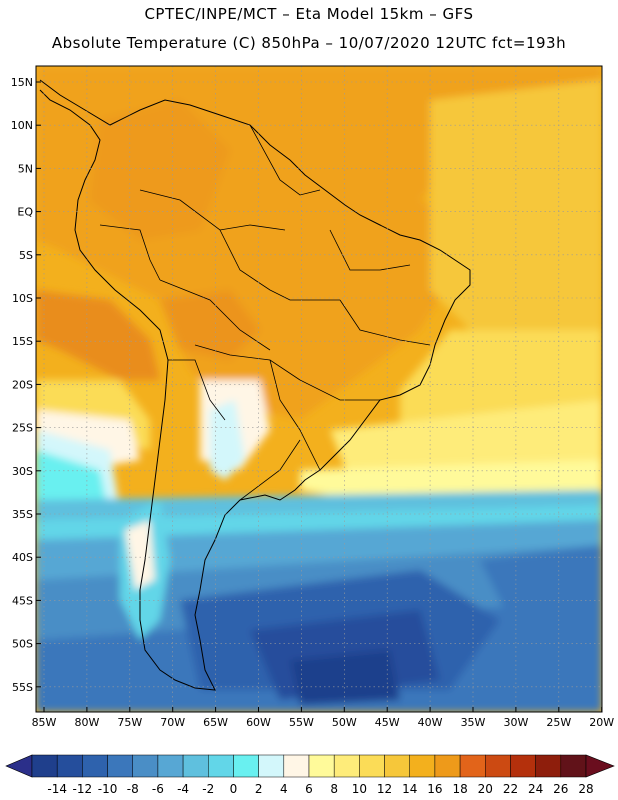 The image size is (618, 800). Describe the element at coordinates (25, 168) in the screenshot. I see `lat-label: 5N` at that location.